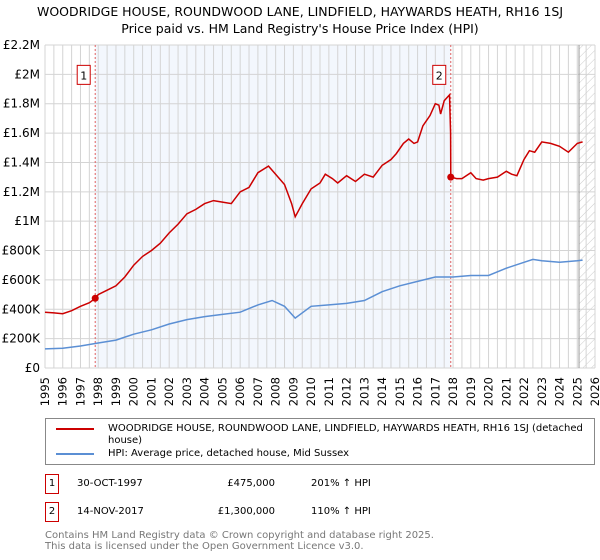 The image size is (600, 560). I want to click on x-tick-label: 1997, so click(80, 391).